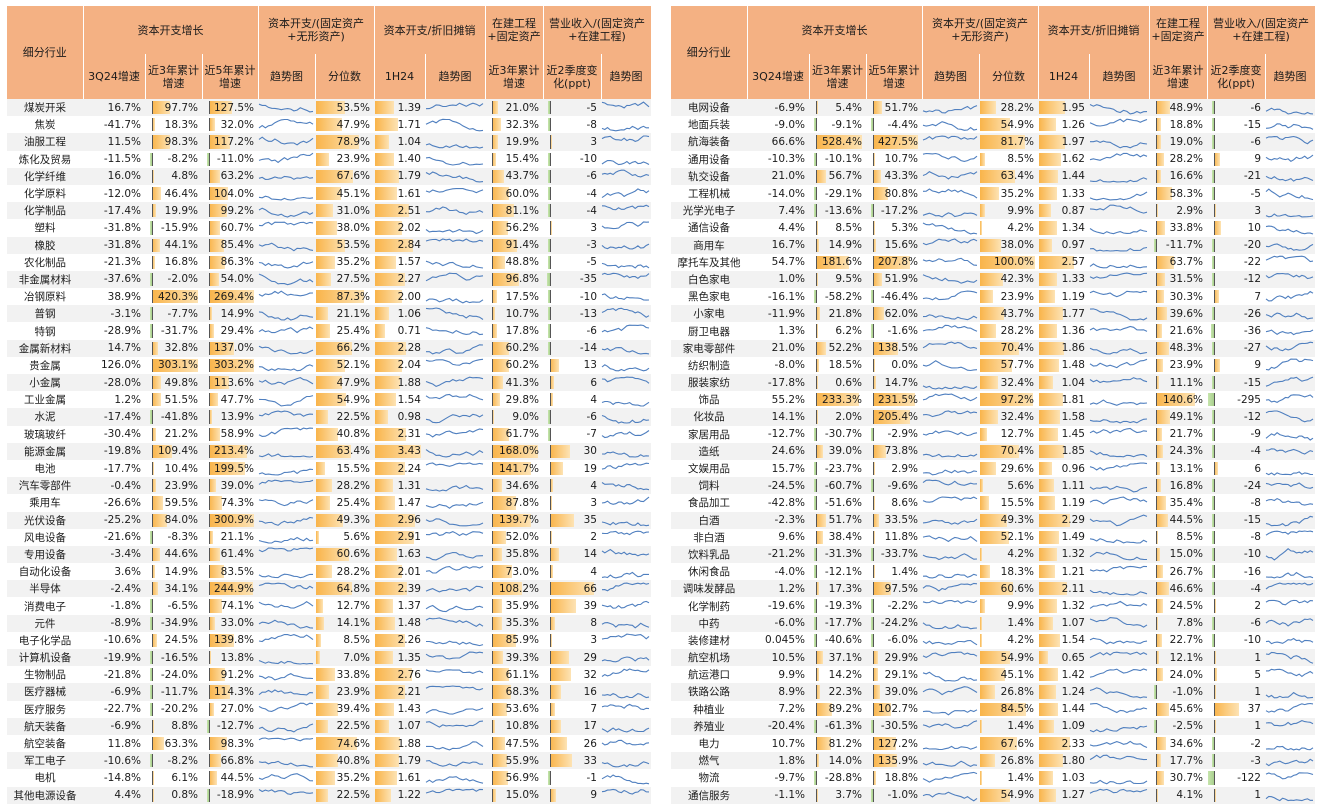 The height and width of the screenshot is (804, 1338). I want to click on cell-value: 10, so click(1254, 227).